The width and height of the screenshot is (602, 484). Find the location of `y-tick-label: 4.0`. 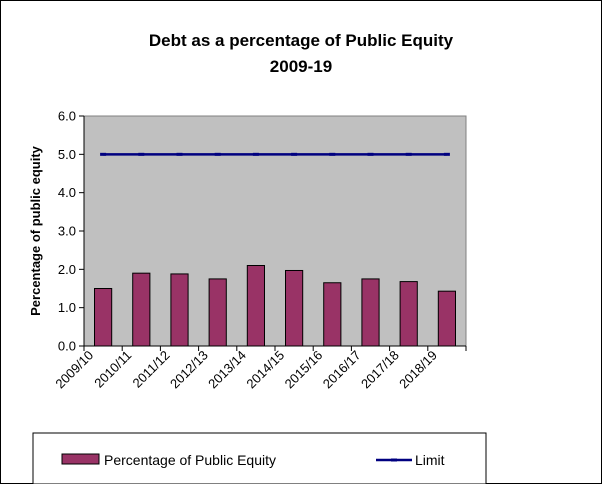

y-tick-label: 4.0 is located at coordinates (67, 192).